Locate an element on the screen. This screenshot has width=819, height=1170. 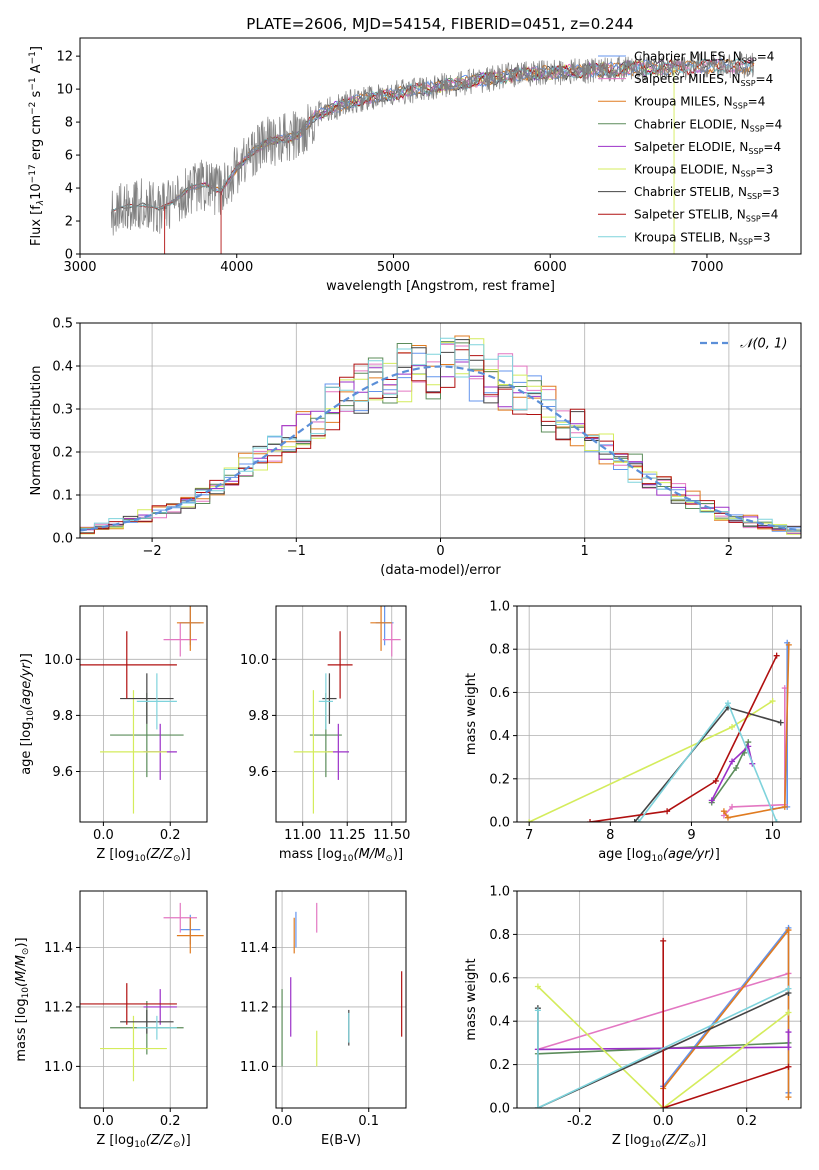
x-axis-label: Z [log10(Z/Z⊙)] is located at coordinates (143, 1141).